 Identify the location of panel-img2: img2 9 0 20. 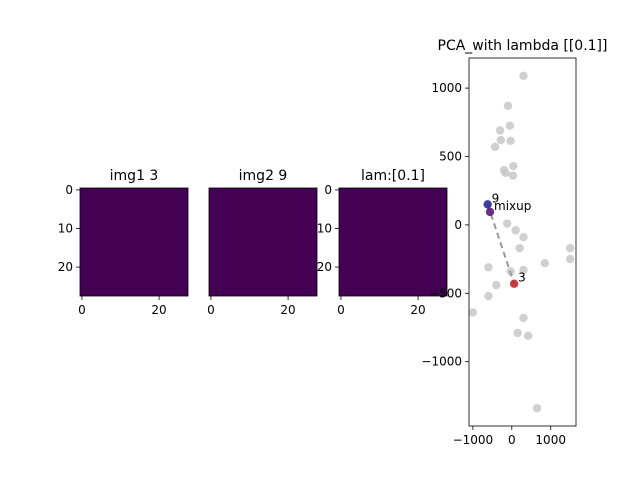
(262, 242).